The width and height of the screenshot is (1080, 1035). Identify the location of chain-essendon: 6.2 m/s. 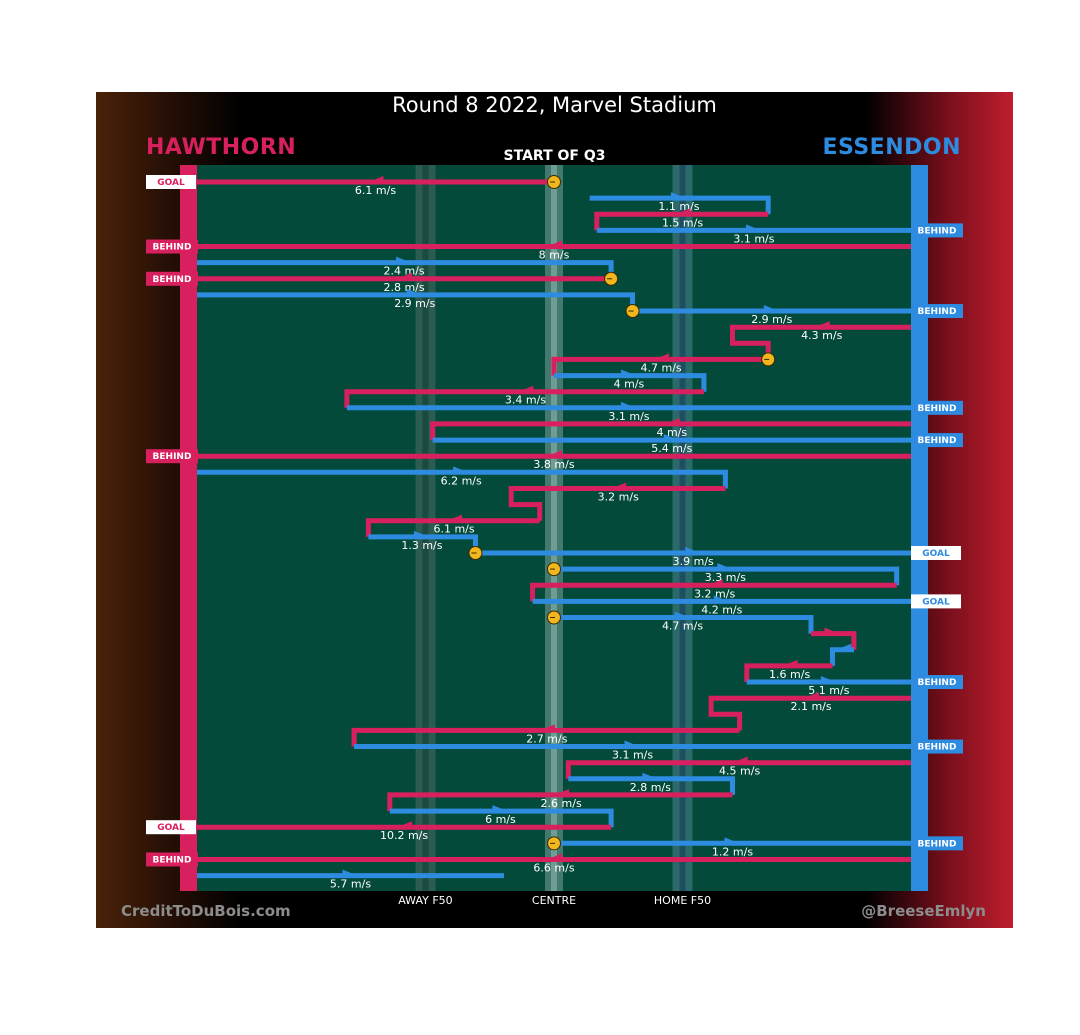
(462, 477).